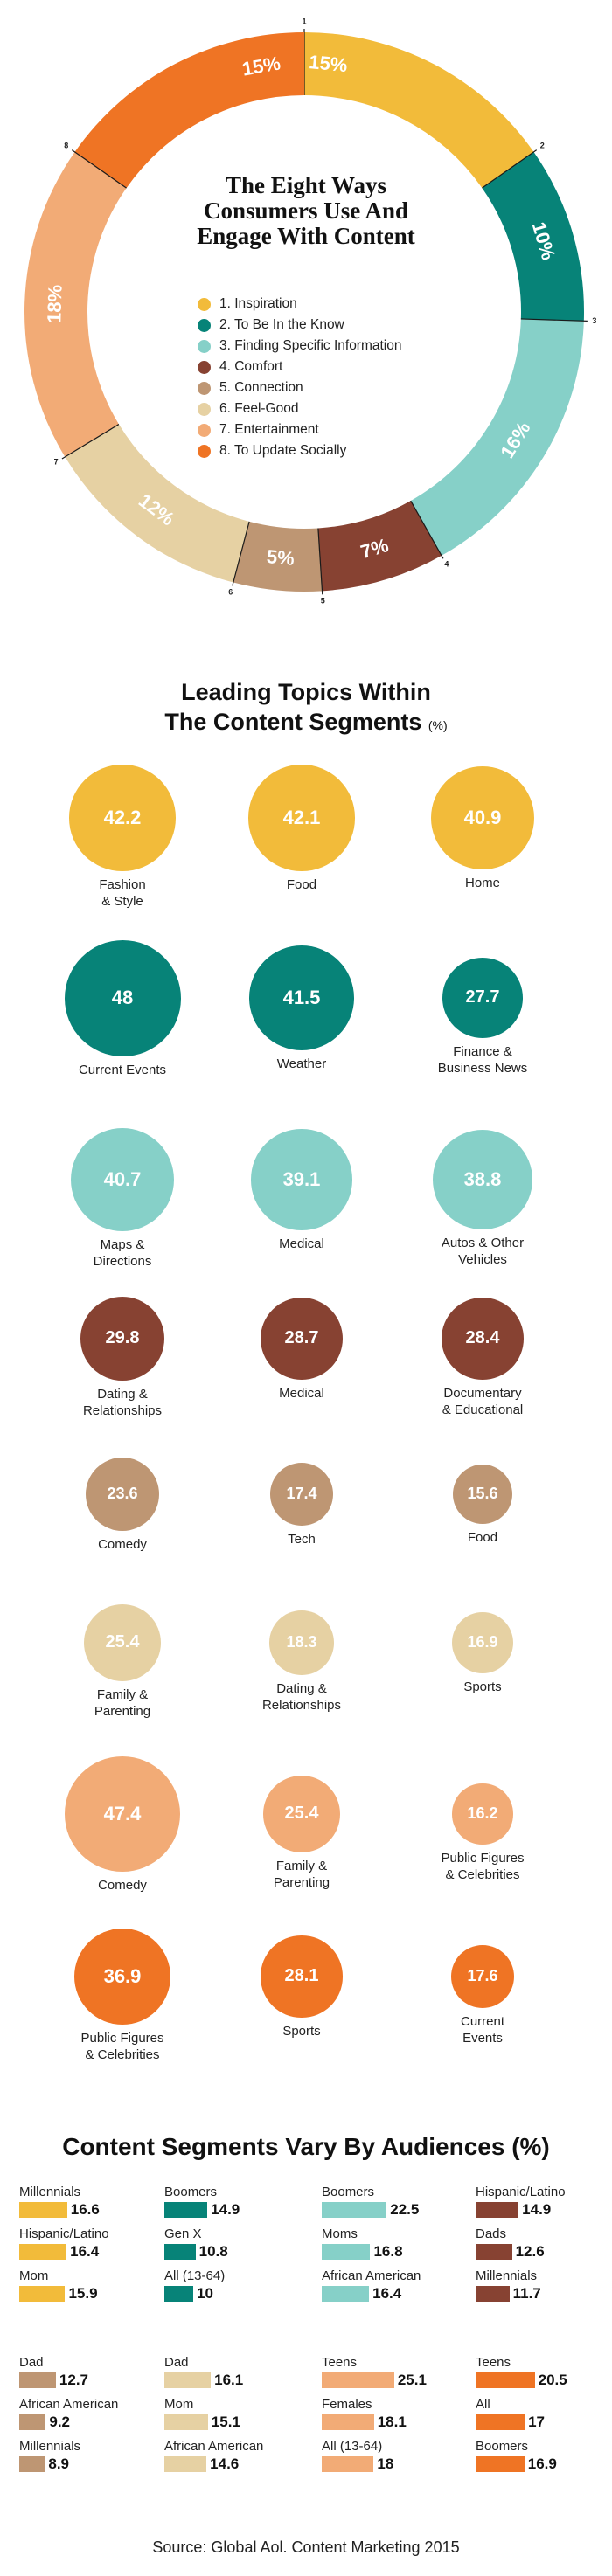 Image resolution: width=612 pixels, height=2576 pixels. Describe the element at coordinates (58, 2463) in the screenshot. I see `audience-value: 8.9` at that location.